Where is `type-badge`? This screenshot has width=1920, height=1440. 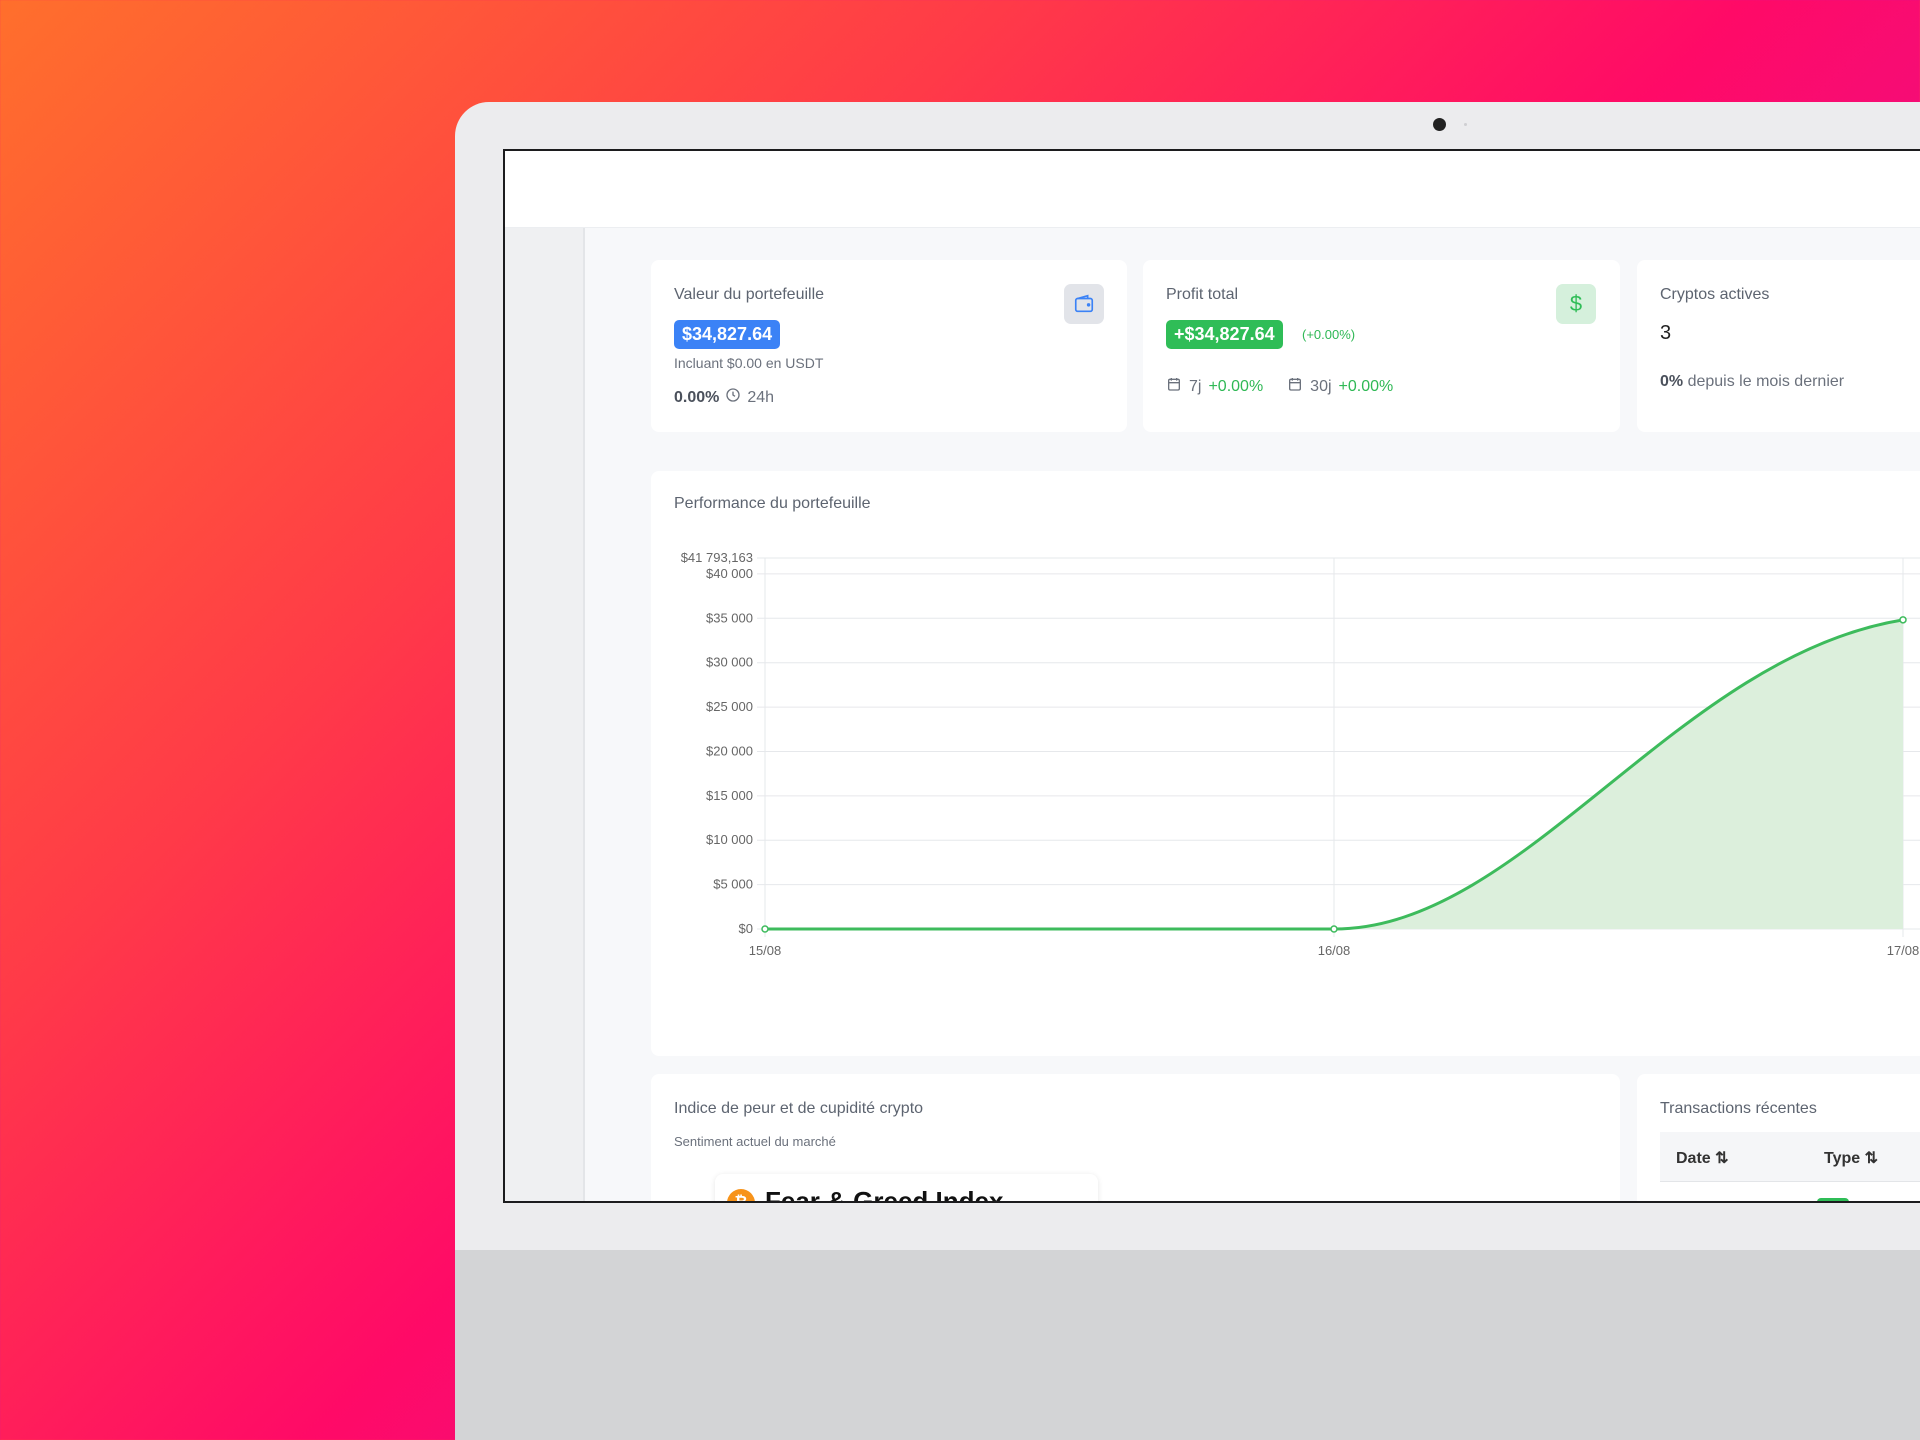 type-badge is located at coordinates (1833, 1199).